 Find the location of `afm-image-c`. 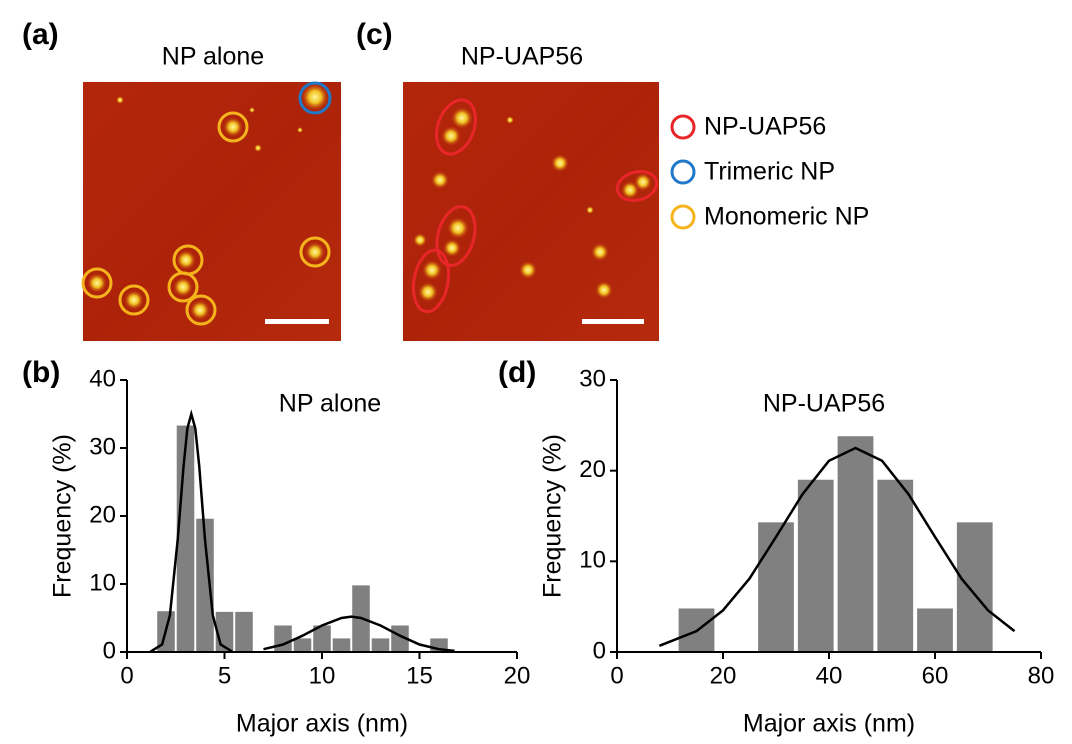

afm-image-c is located at coordinates (531, 211).